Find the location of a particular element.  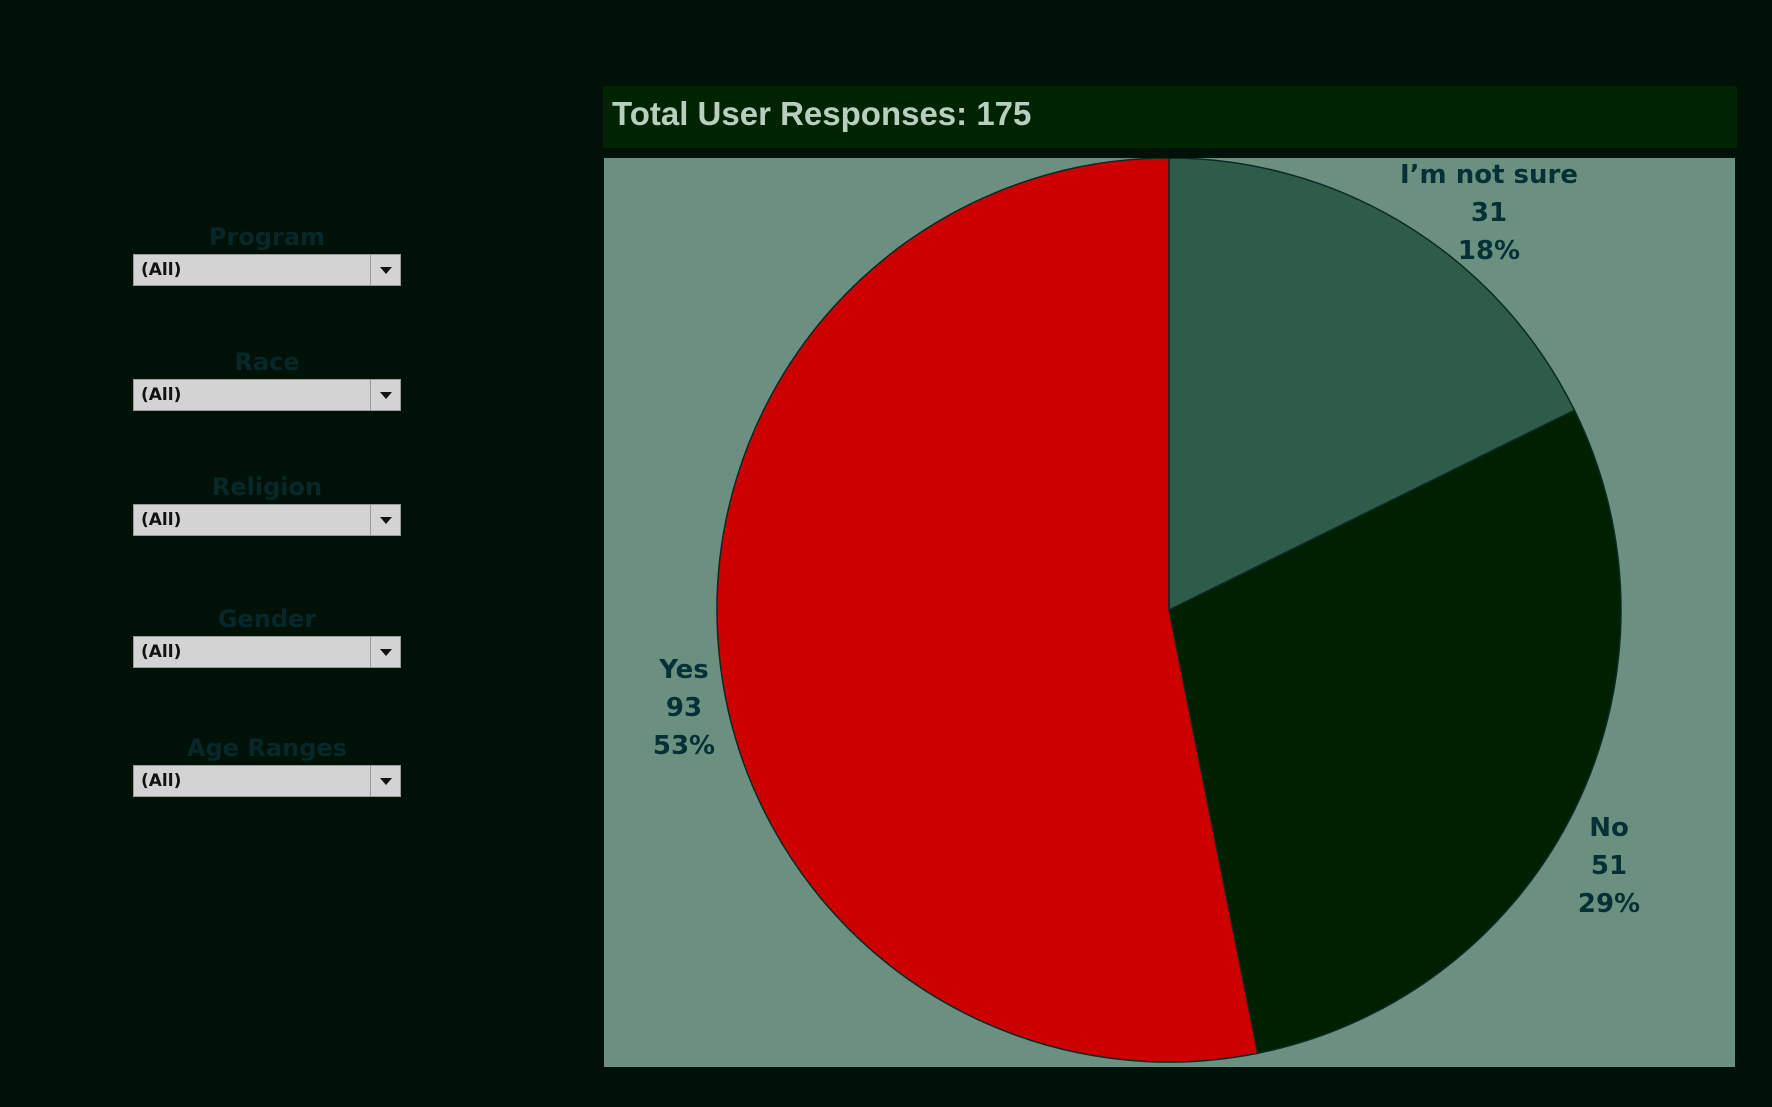

slice-label-group: I’m not sure 31 18% is located at coordinates (1489, 213).